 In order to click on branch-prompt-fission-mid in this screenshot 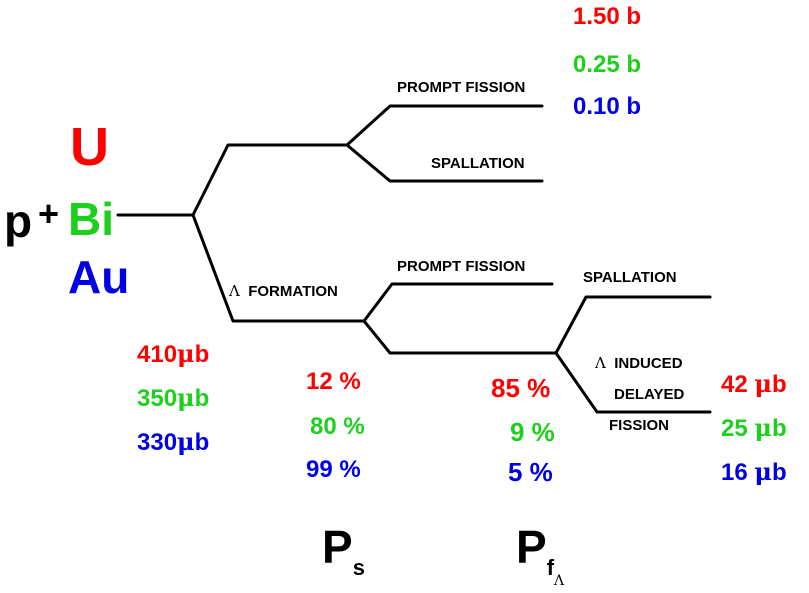, I will do `click(458, 302)`.